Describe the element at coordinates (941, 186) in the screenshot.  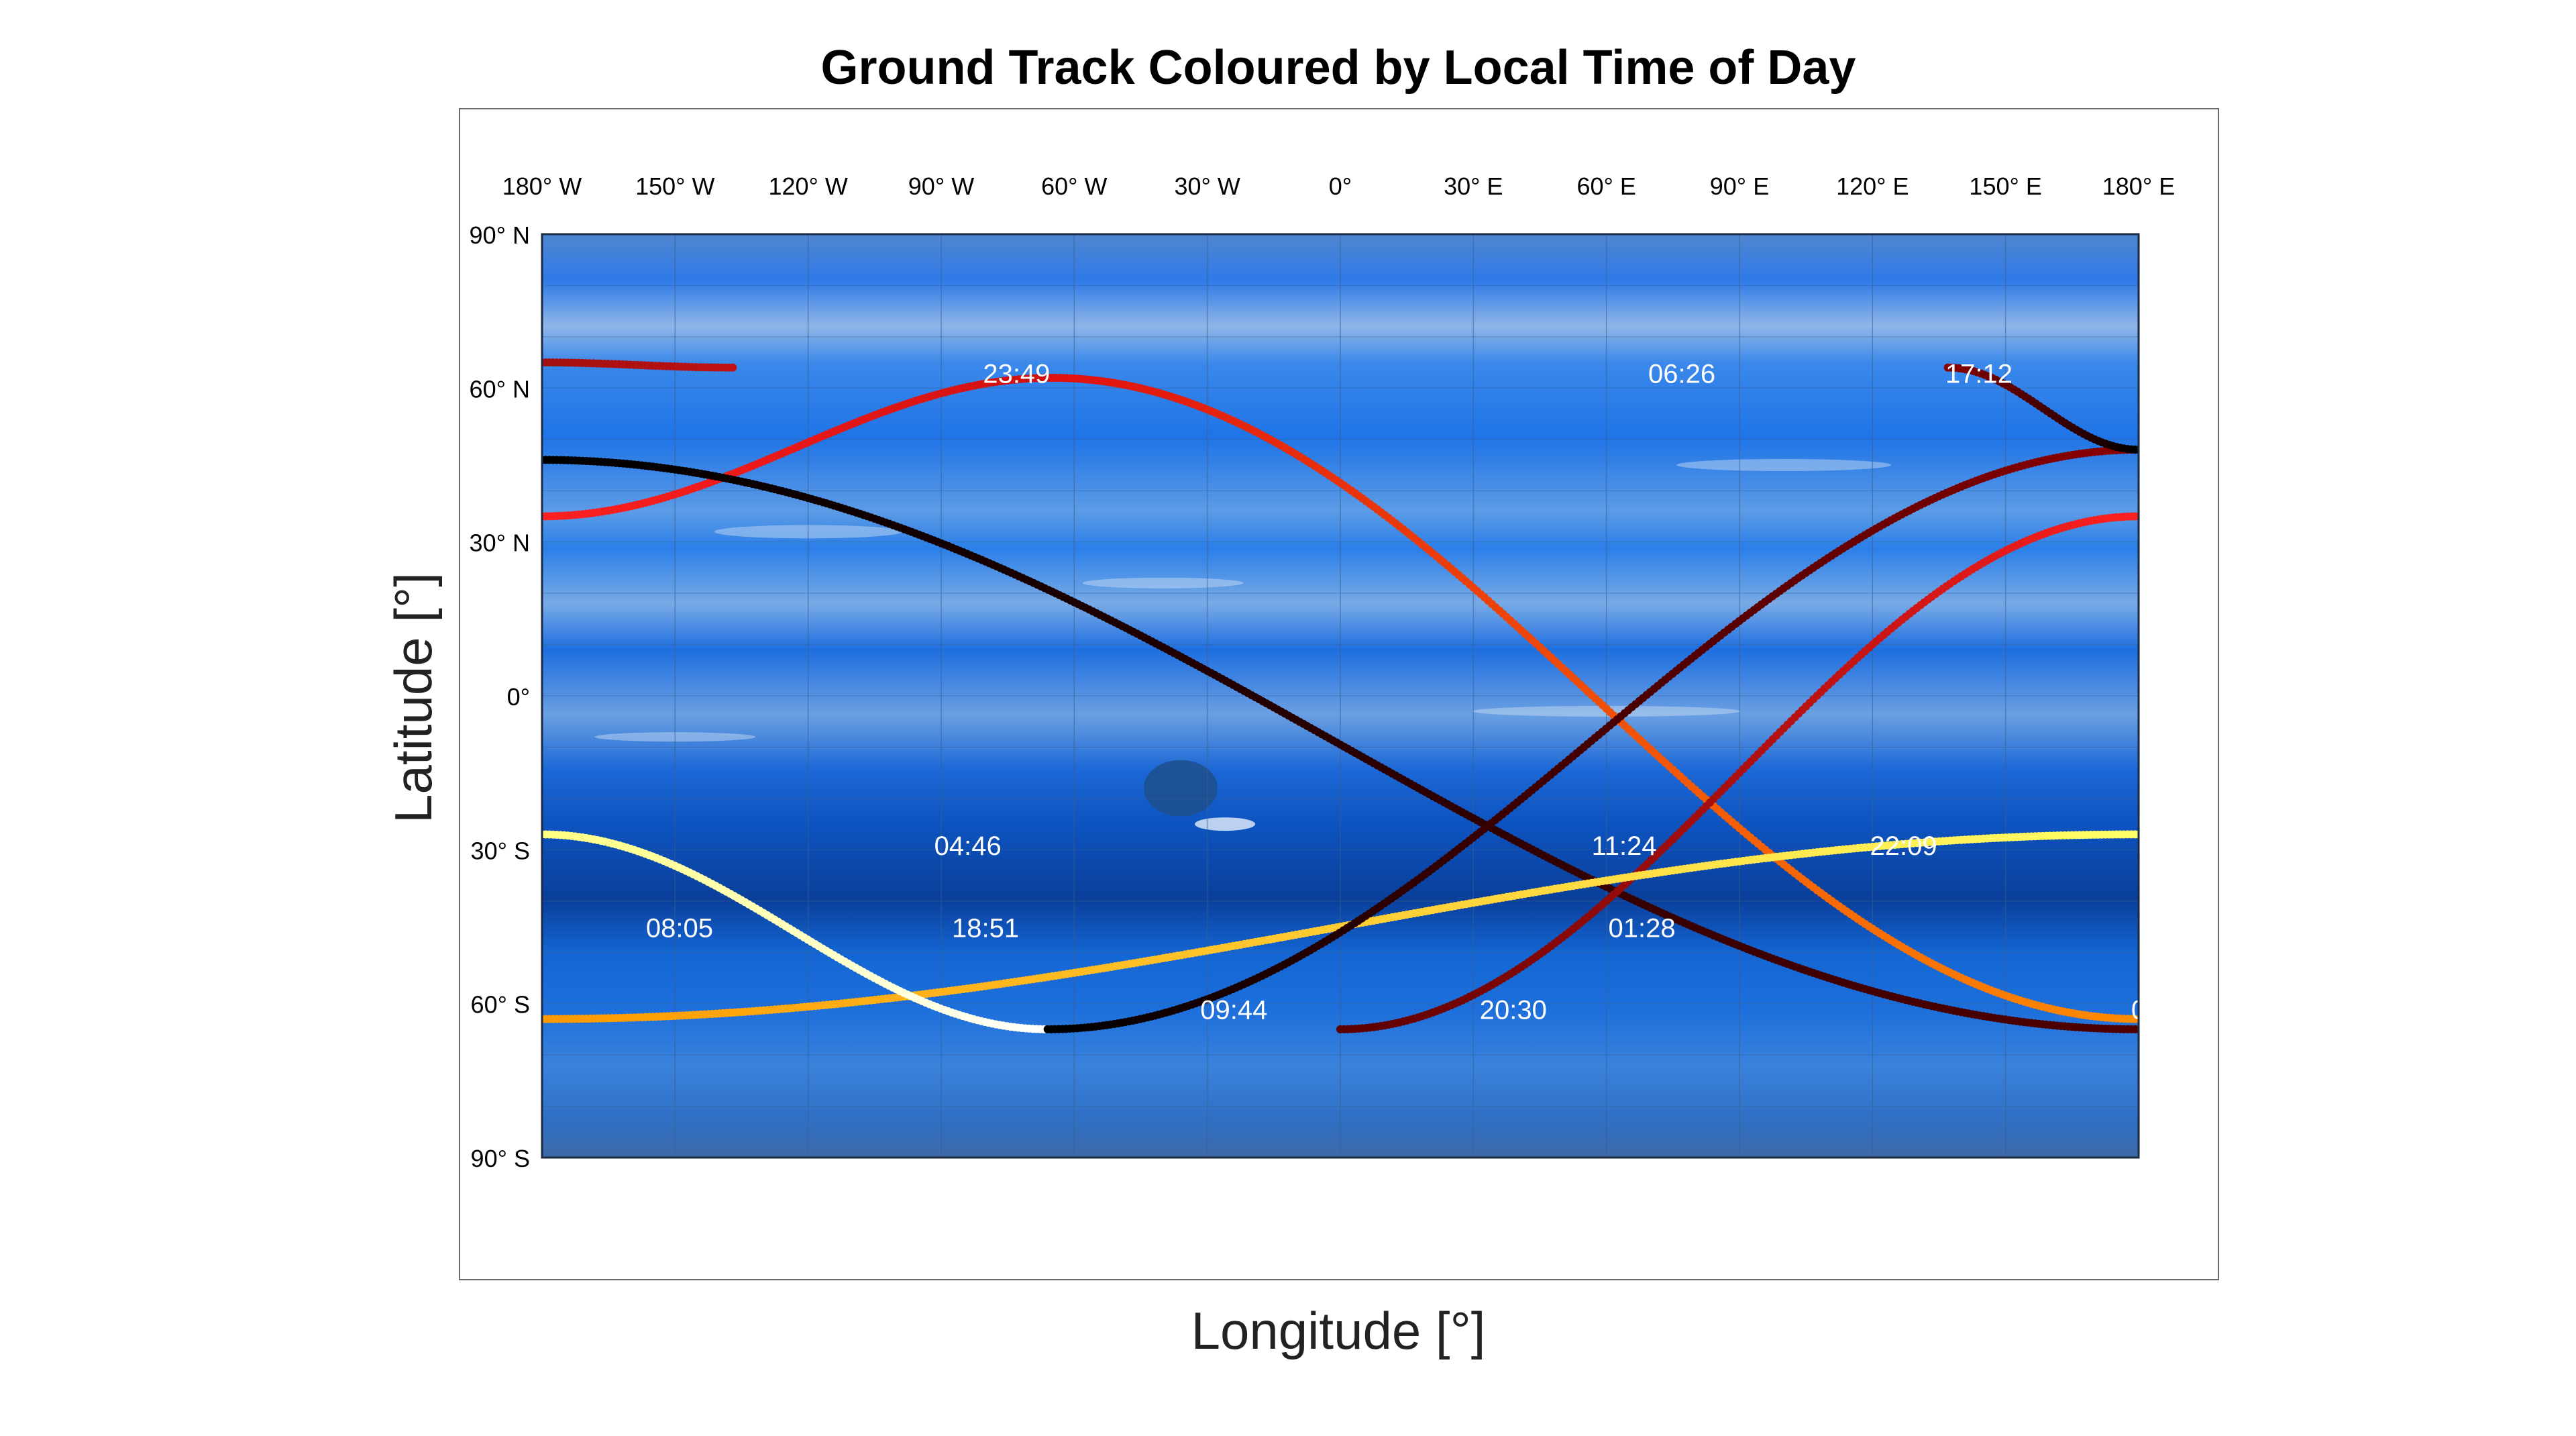
I see `x-tick-label: 90° W` at that location.